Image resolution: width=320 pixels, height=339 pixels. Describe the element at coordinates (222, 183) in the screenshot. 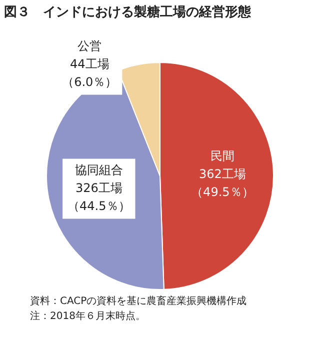

I see `data-label: 362工場（49.5％）` at that location.